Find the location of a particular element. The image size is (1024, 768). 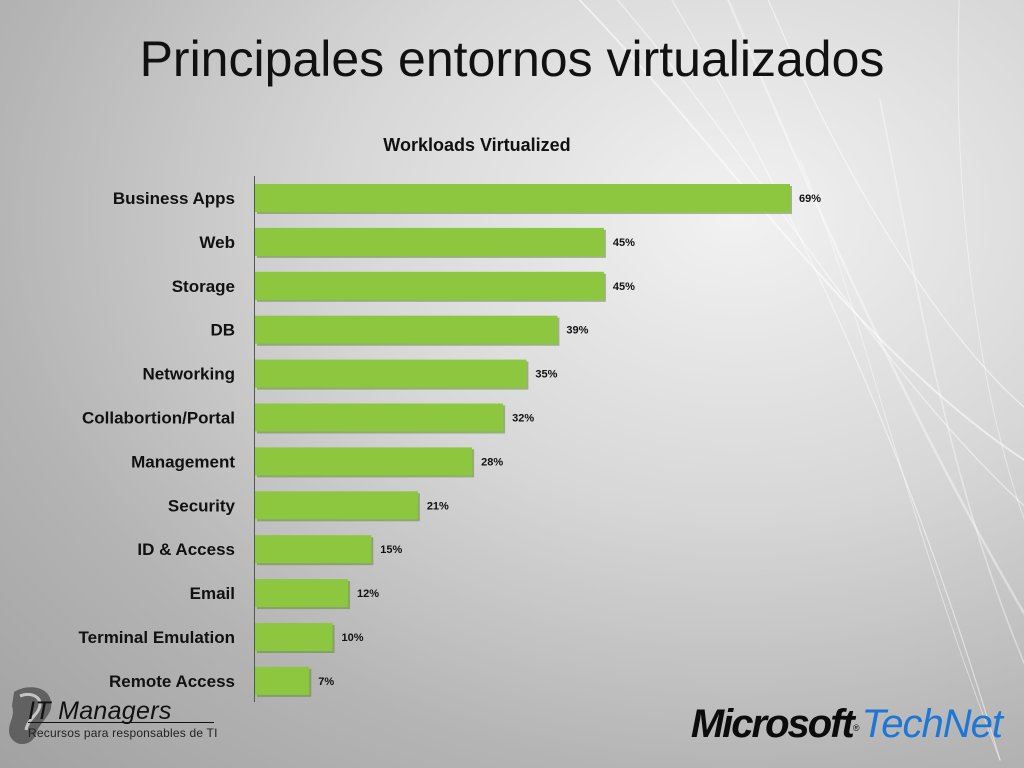

it-managers-logo-underline is located at coordinates (121, 722).